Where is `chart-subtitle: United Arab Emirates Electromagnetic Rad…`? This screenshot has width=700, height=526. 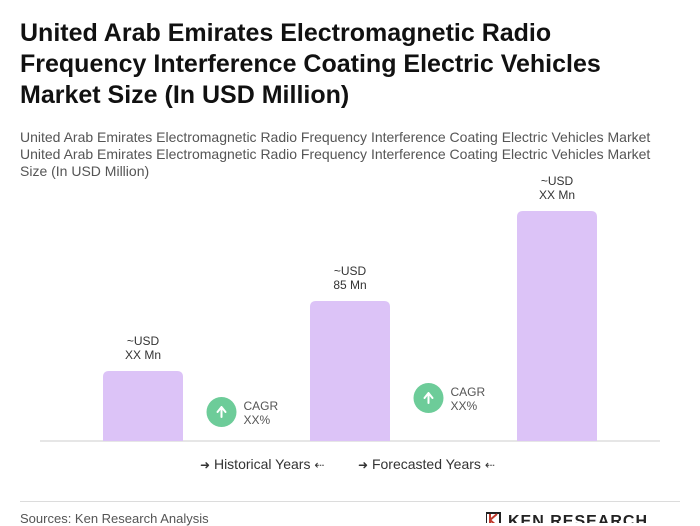
chart-subtitle: United Arab Emirates Electromagnetic Rad… is located at coordinates (350, 154).